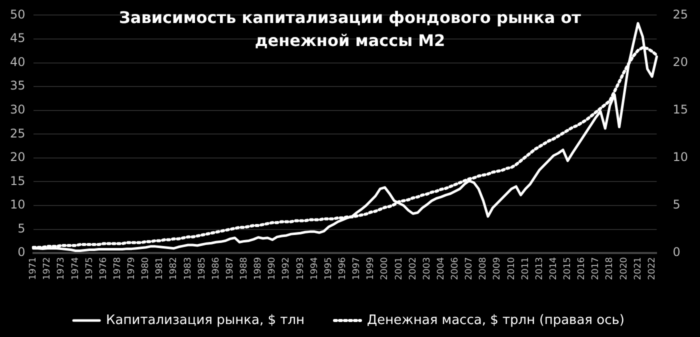  What do you see at coordinates (350, 29) in the screenshot?
I see `chart-title: Зависимость капитализации фондового рынка от денежной массы M2` at bounding box center [350, 29].